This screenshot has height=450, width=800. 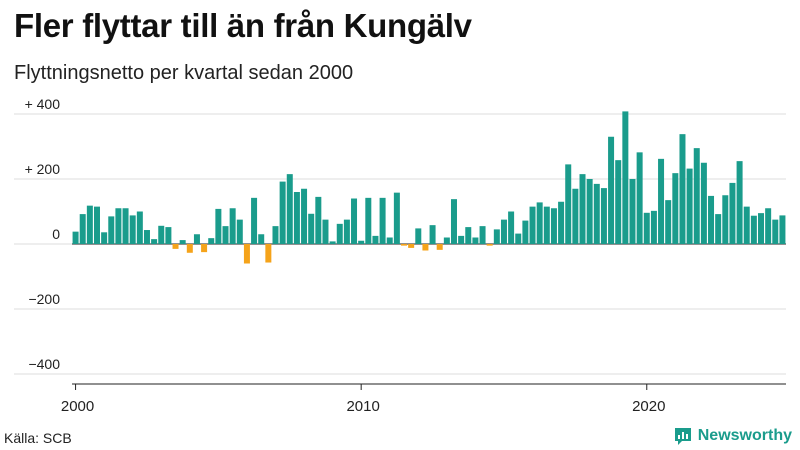 I want to click on y-tick-label: 0, so click(x=56, y=234).